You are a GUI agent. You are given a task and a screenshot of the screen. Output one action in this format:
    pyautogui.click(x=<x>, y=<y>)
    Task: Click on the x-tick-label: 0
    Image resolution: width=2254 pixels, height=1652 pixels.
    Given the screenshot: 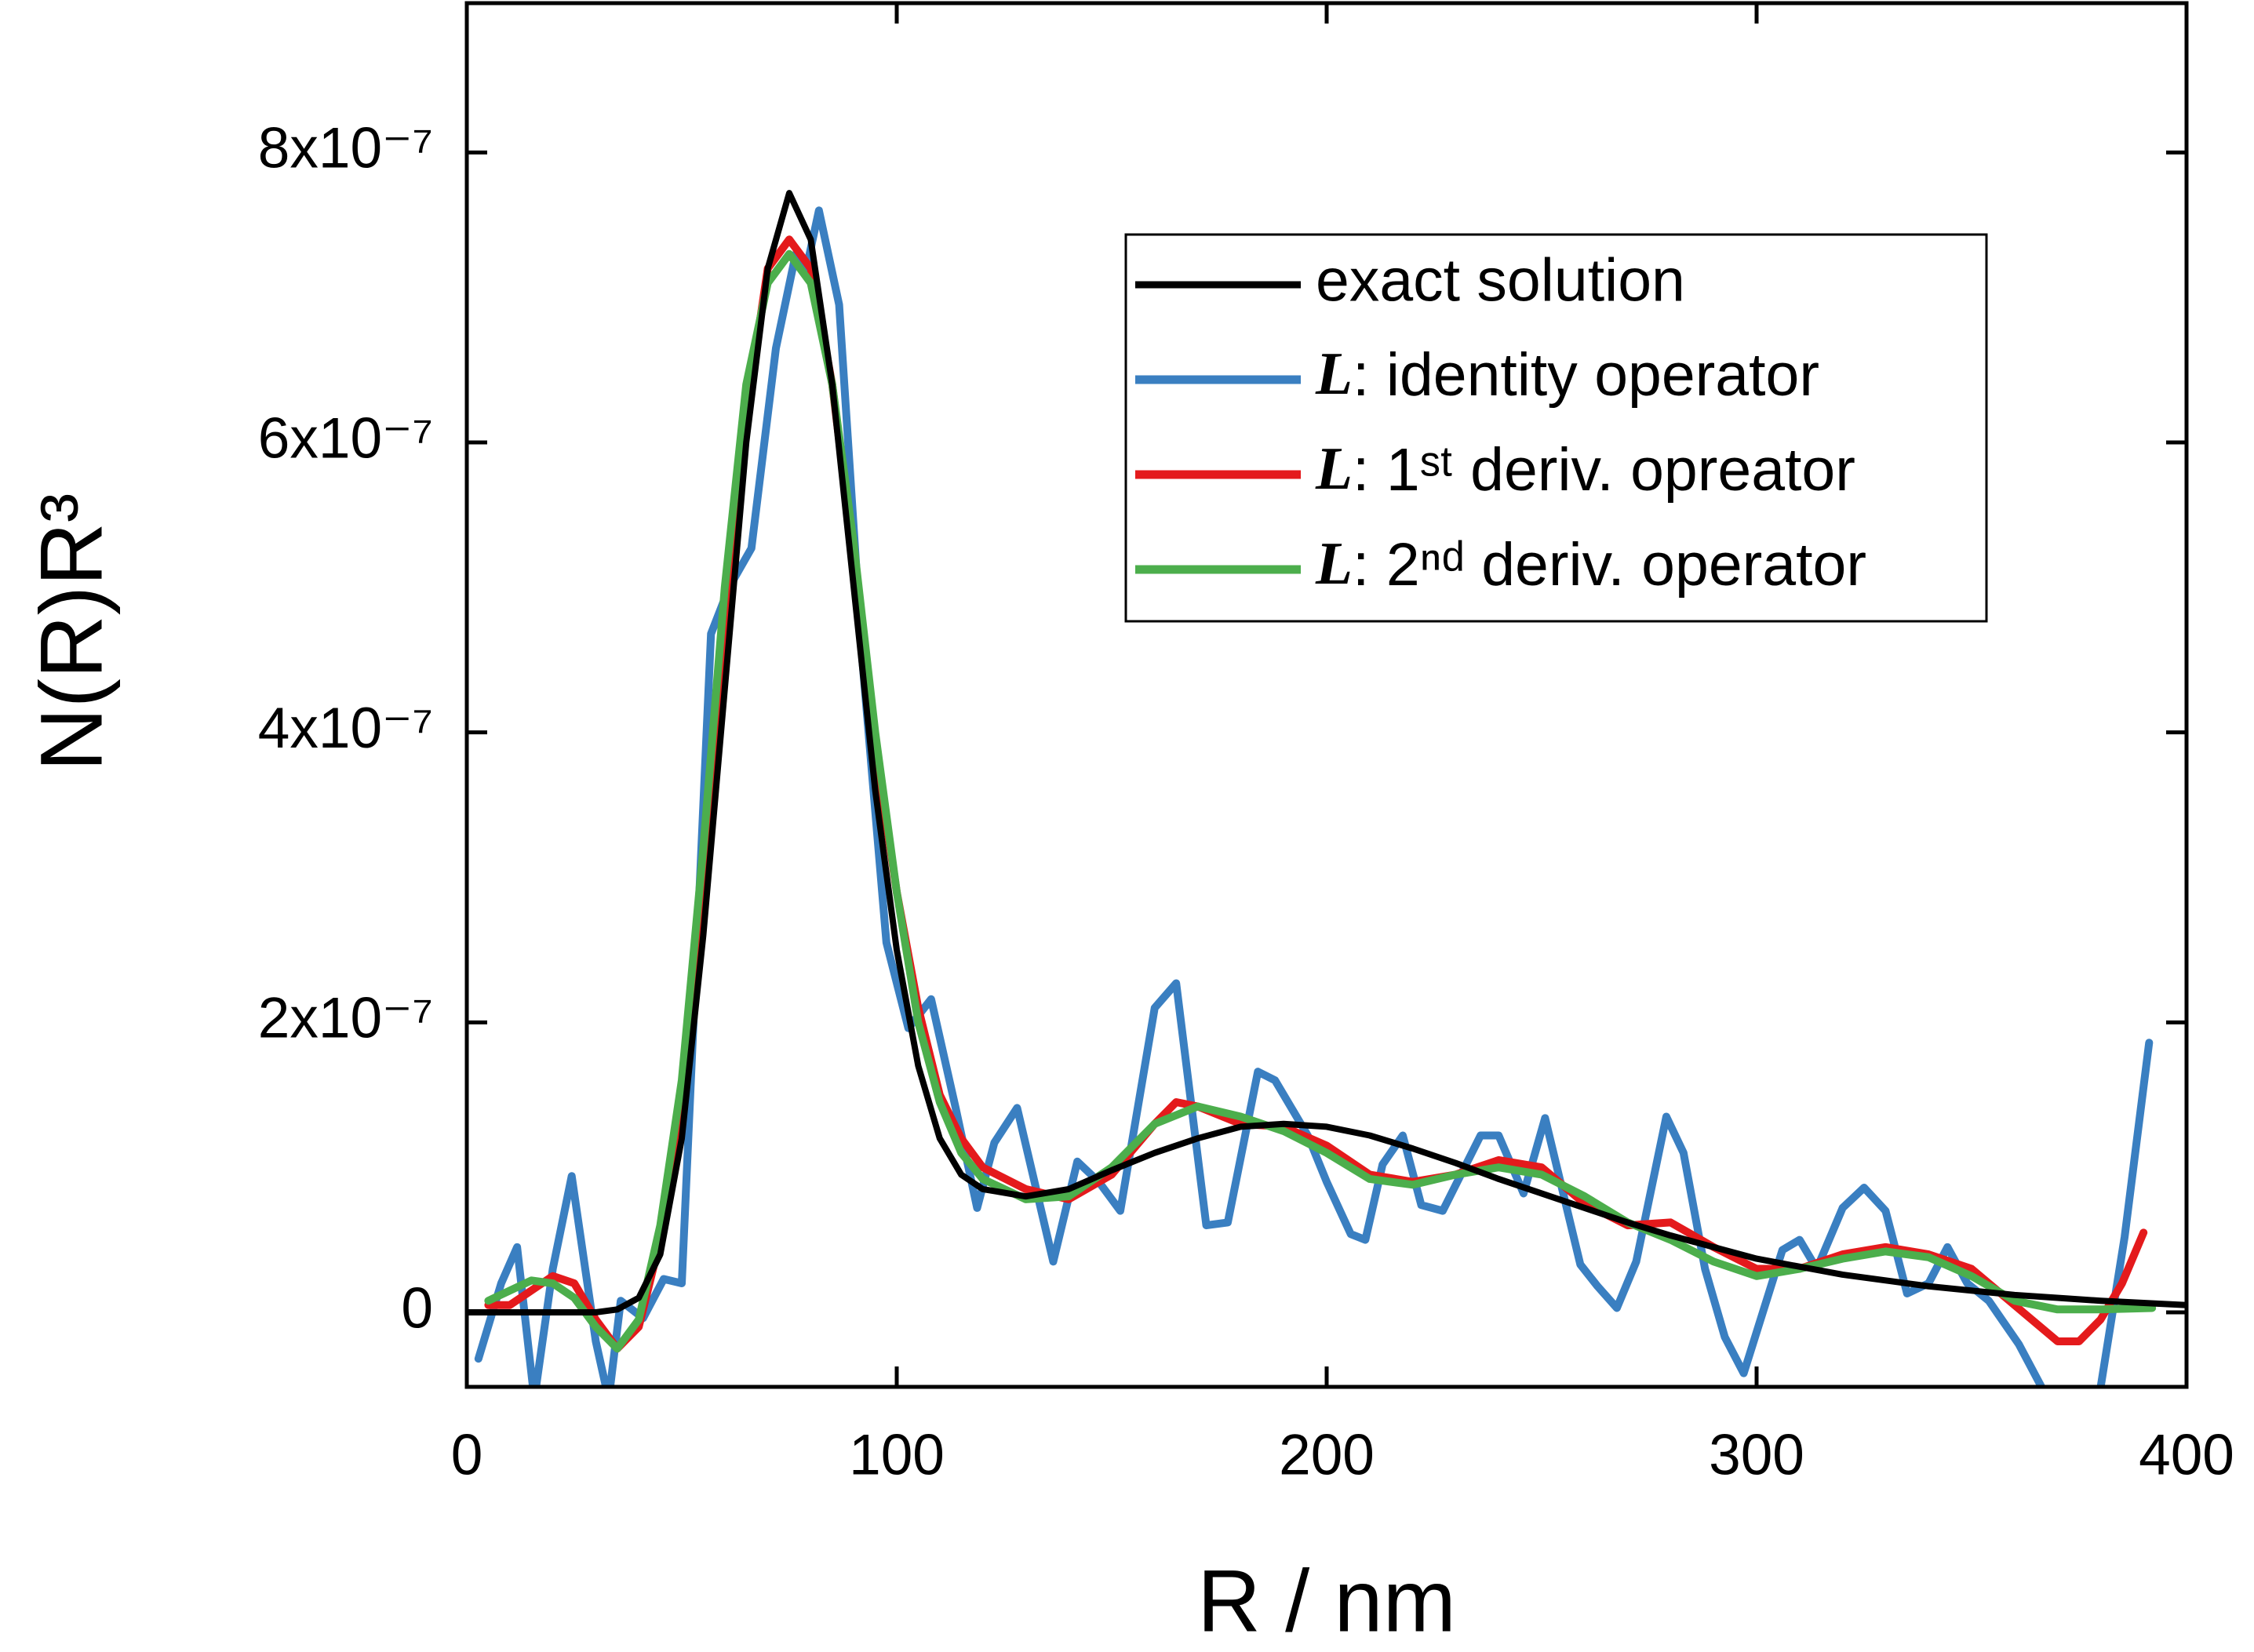 What is the action you would take?
    pyautogui.click(x=467, y=1455)
    